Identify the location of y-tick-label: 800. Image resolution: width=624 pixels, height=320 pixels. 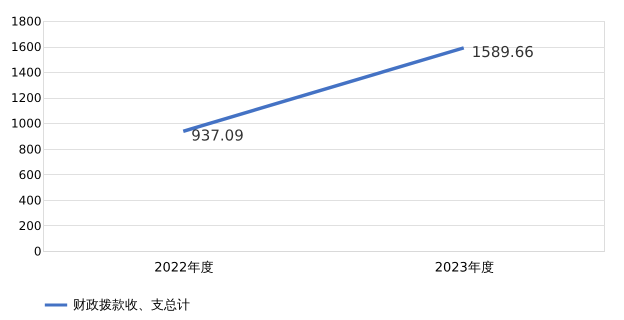
(30, 149).